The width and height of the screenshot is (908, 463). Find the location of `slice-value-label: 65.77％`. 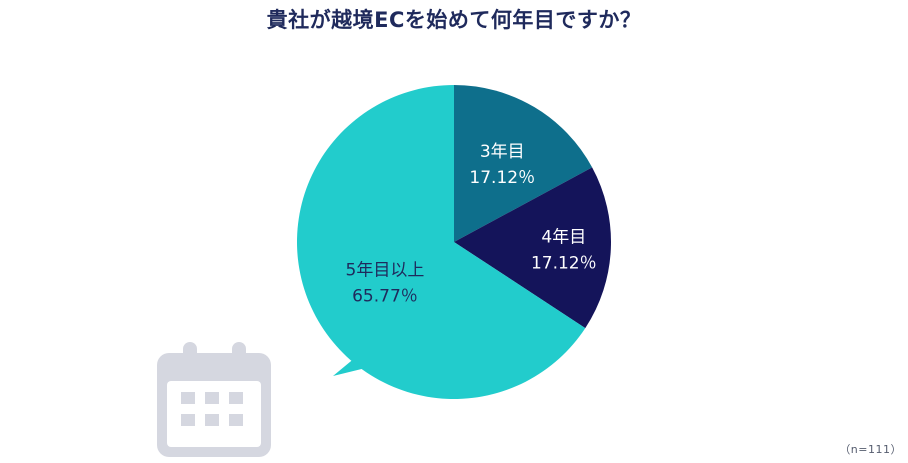

slice-value-label: 65.77％ is located at coordinates (385, 296).